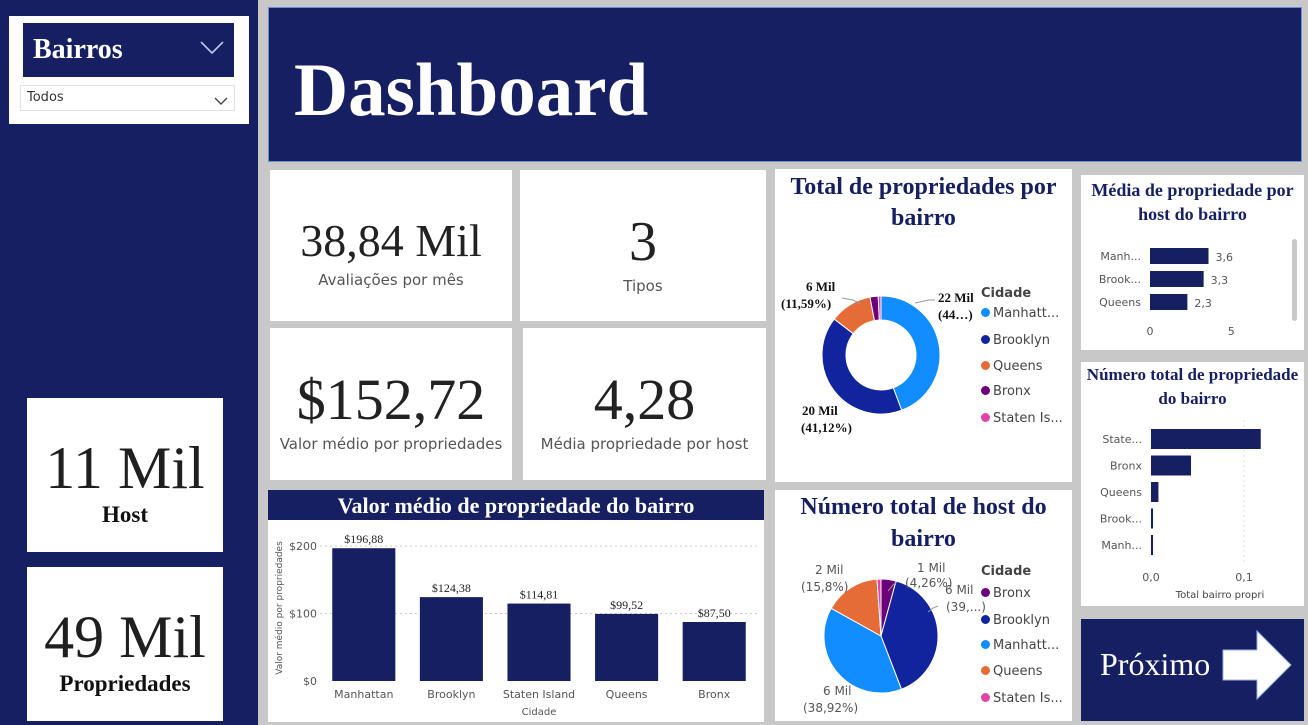 The image size is (1308, 725). I want to click on hbar-plot: Manh... 3,6 Brook... 3,3 Queens 2,3 0 5, so click(1167, 293).